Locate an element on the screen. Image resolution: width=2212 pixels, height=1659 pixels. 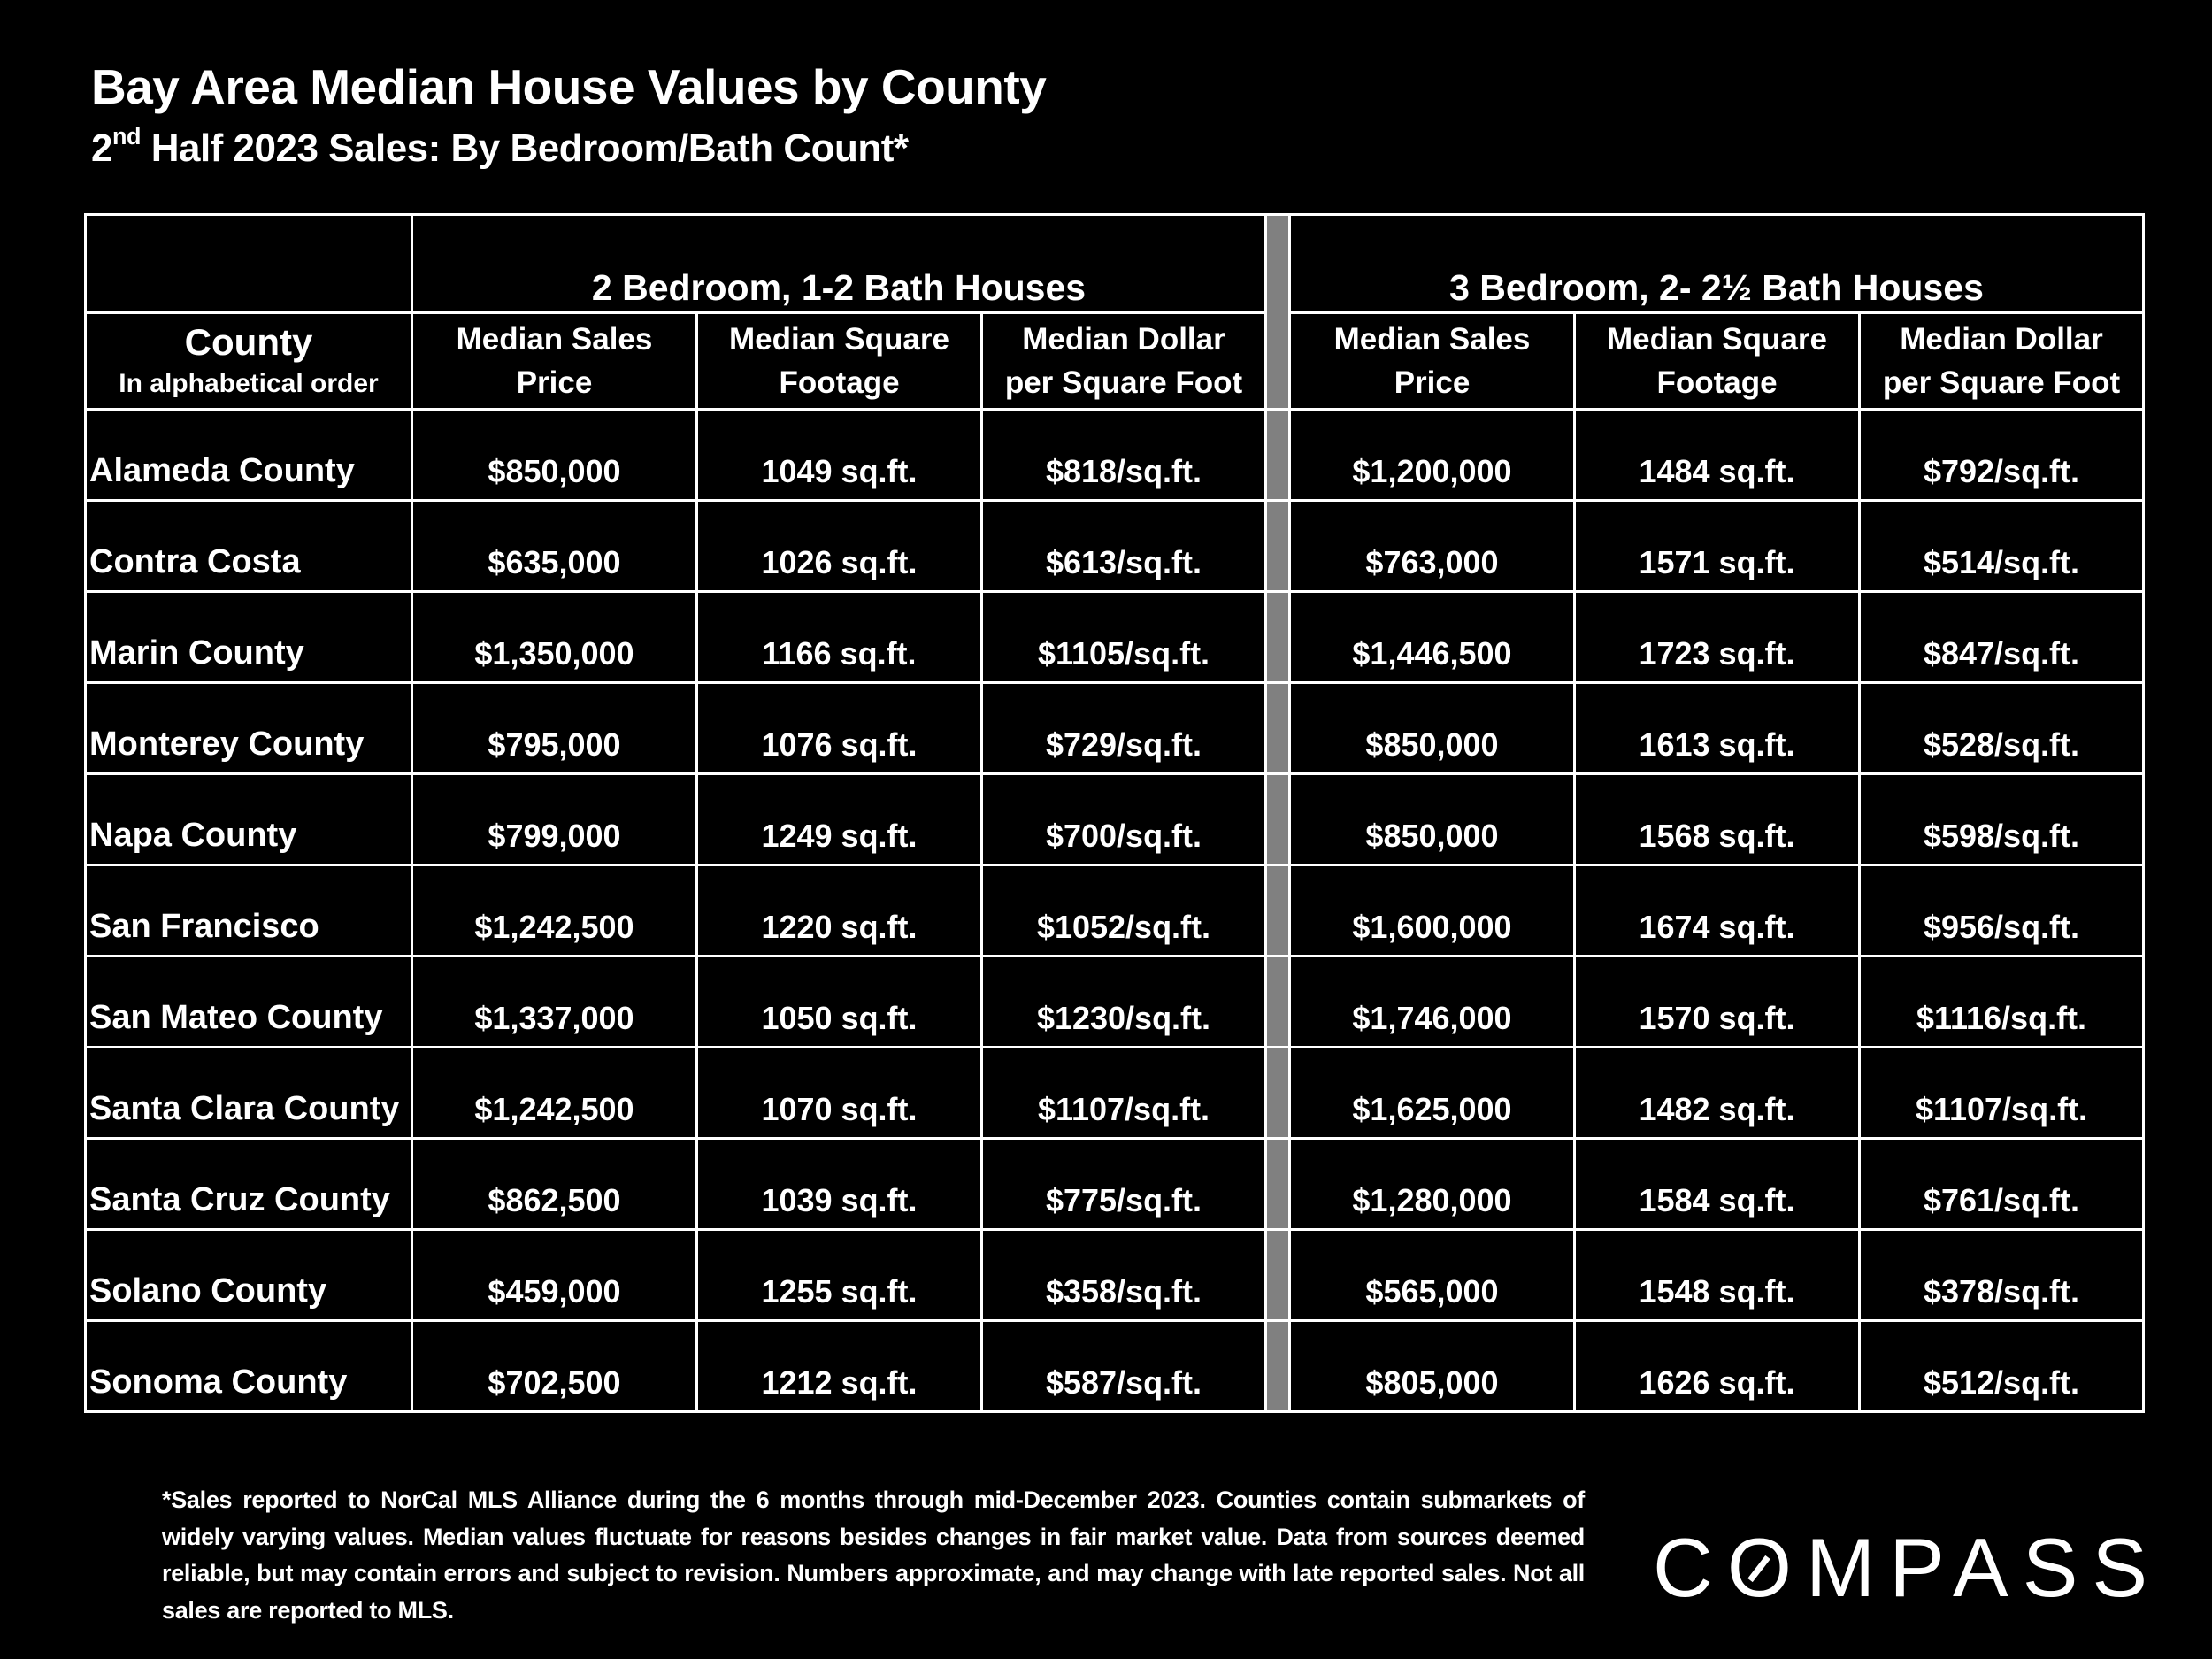
page-title: Bay Area Median House Values by County is located at coordinates (569, 87).